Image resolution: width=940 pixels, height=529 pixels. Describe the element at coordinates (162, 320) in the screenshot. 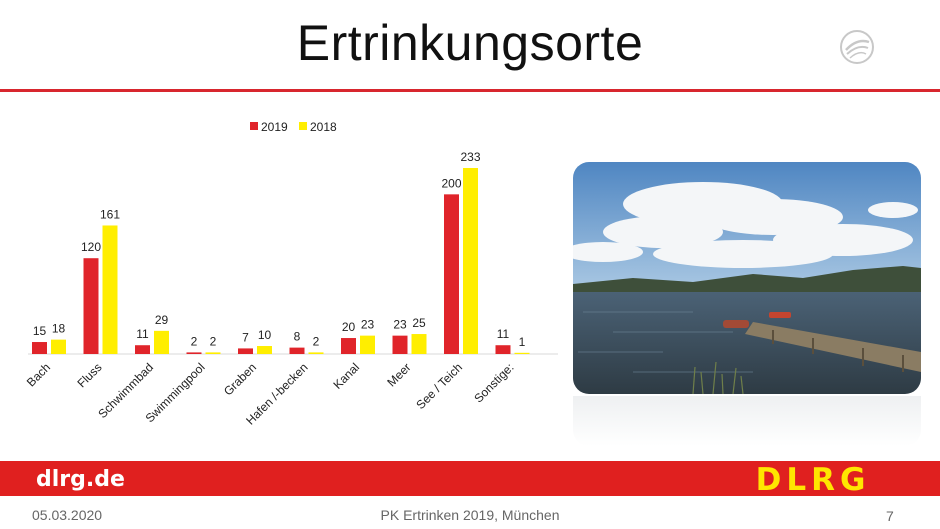

I see `data-label: 29` at that location.